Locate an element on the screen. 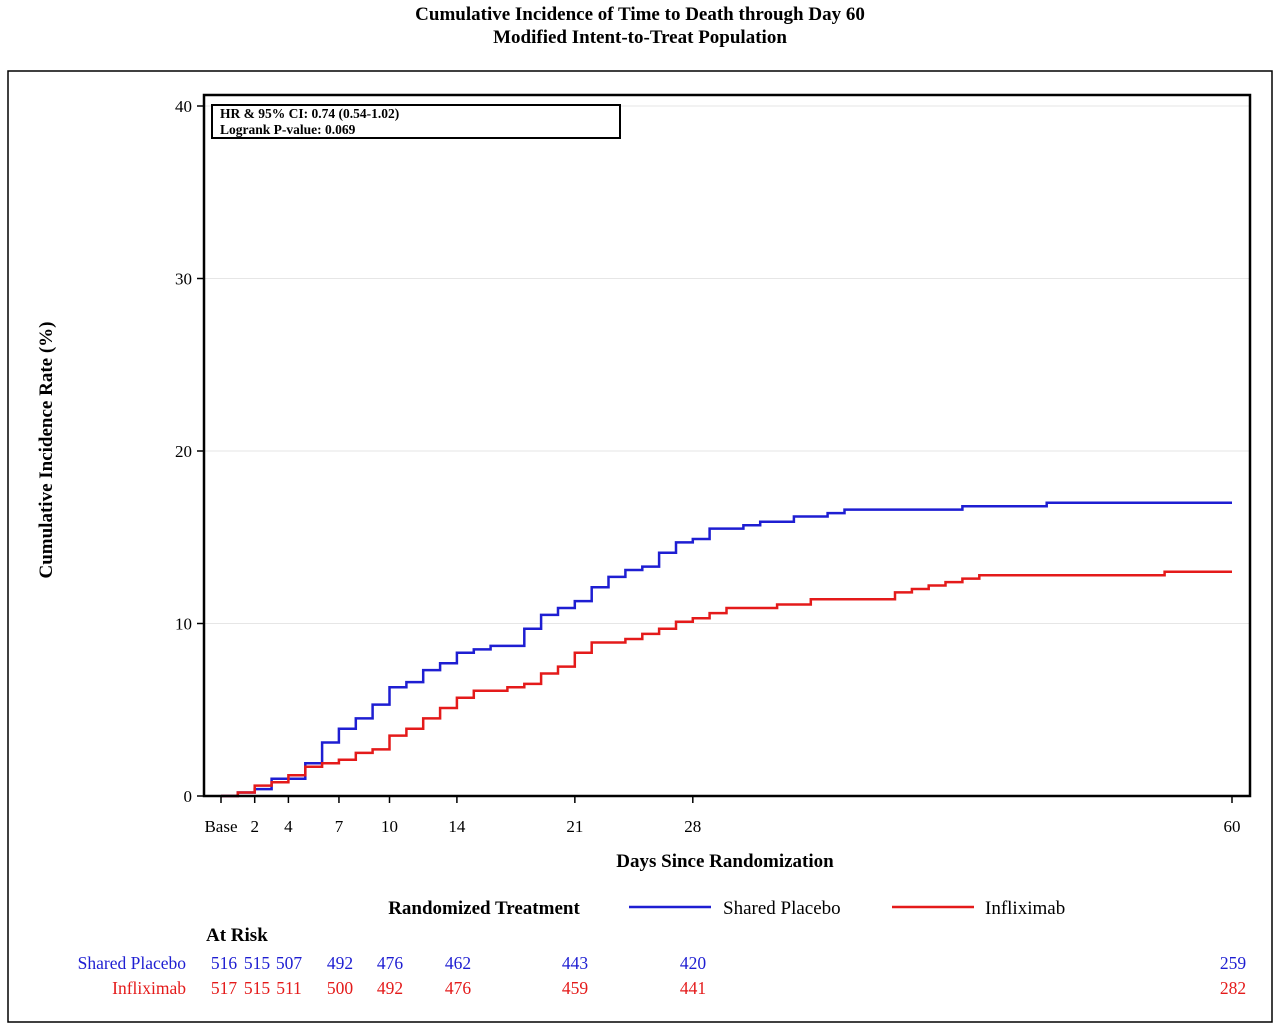  at-risk-count-infliximab: 476 is located at coordinates (458, 988).